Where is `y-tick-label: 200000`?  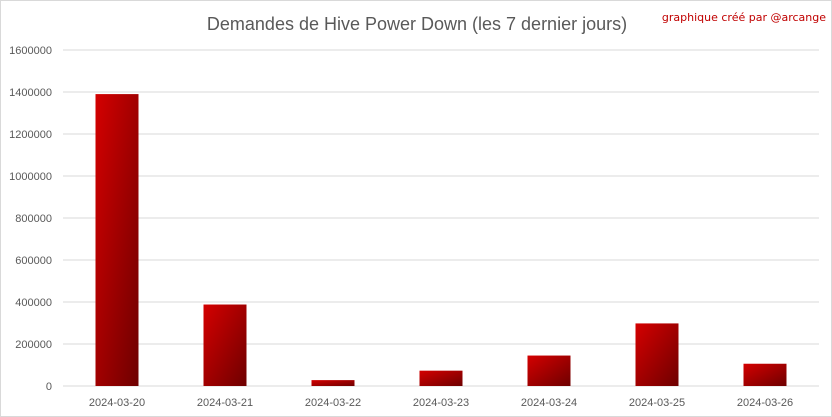
y-tick-label: 200000 is located at coordinates (33, 345).